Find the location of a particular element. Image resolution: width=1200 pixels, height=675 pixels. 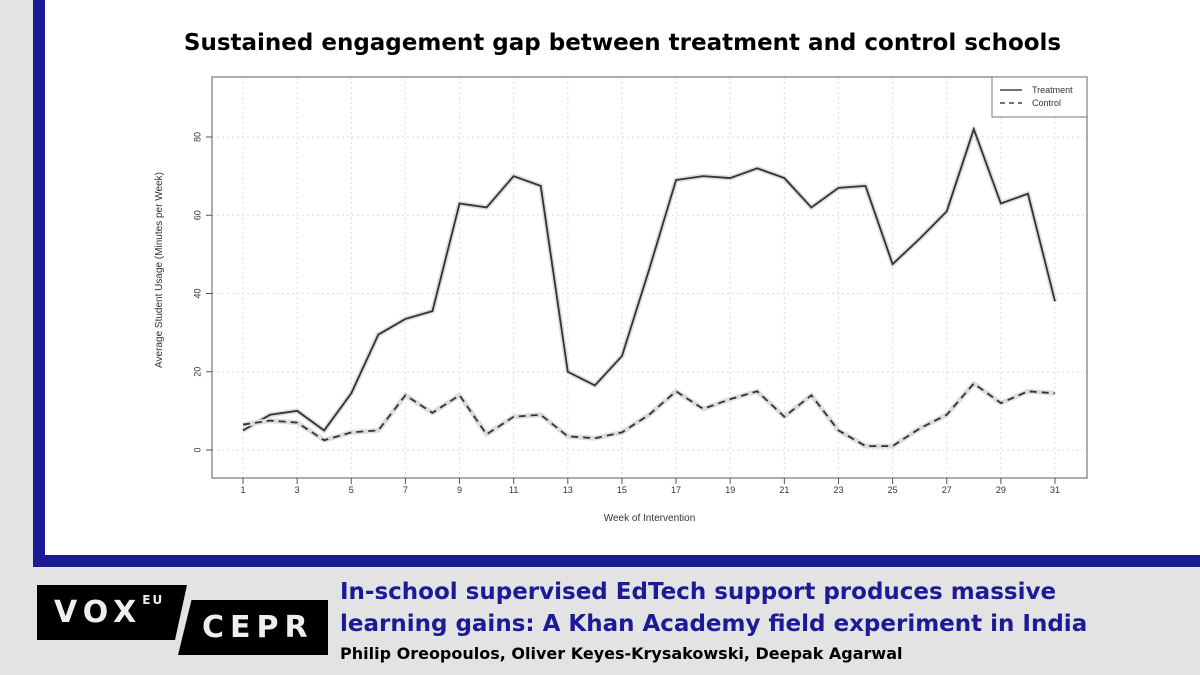

x-tick-label: 15 is located at coordinates (622, 490).